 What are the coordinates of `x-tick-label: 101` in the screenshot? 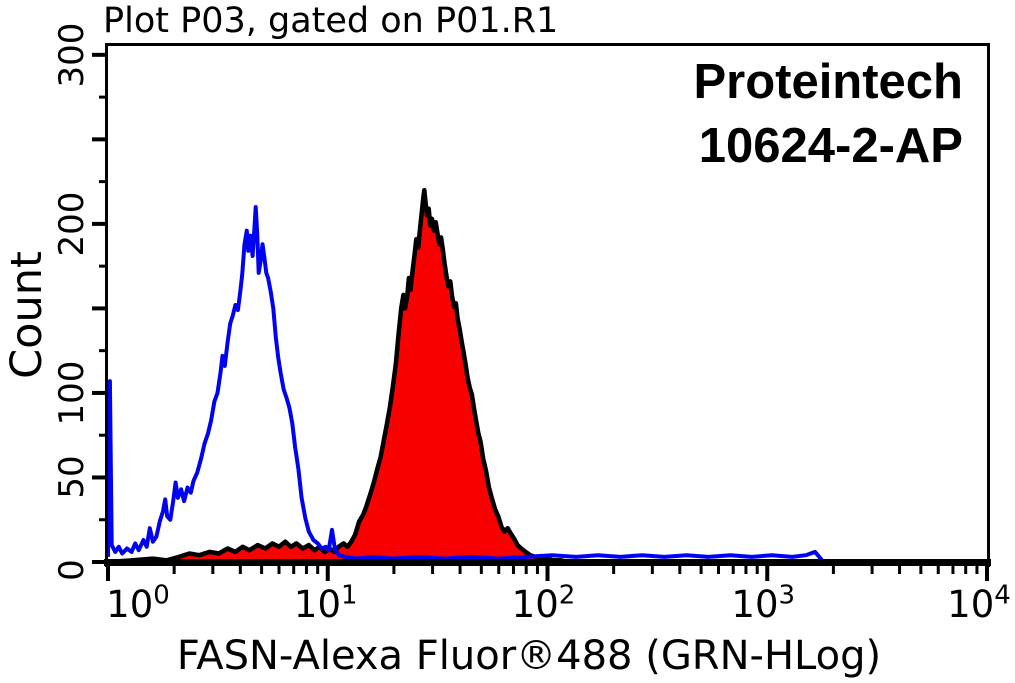 It's located at (325, 603).